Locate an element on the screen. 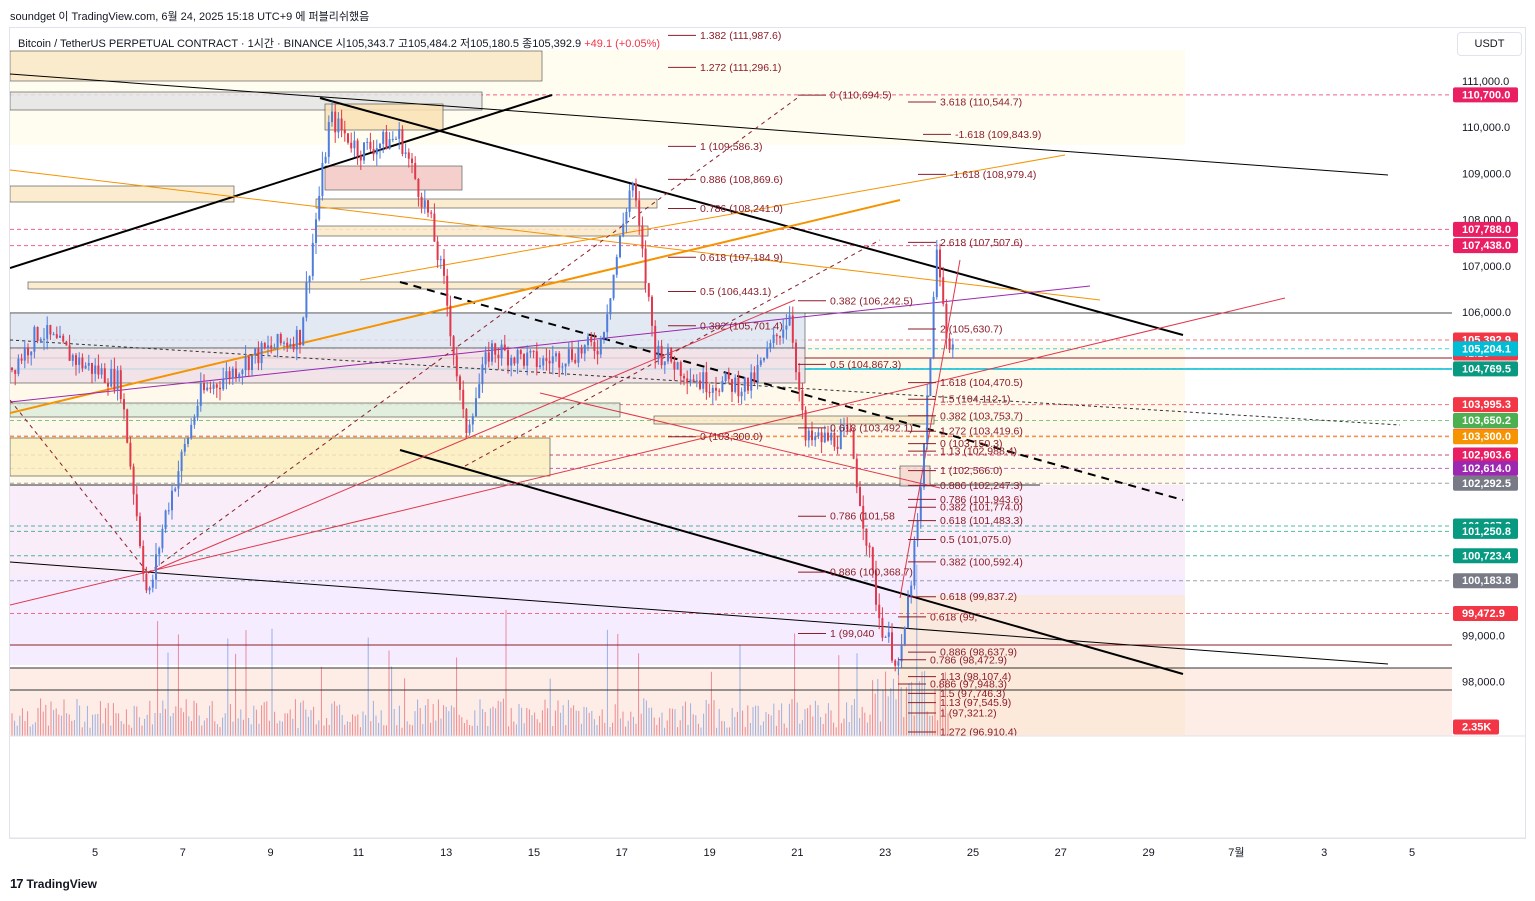  price-tick-label: 98,000.0 is located at coordinates (1483, 683).